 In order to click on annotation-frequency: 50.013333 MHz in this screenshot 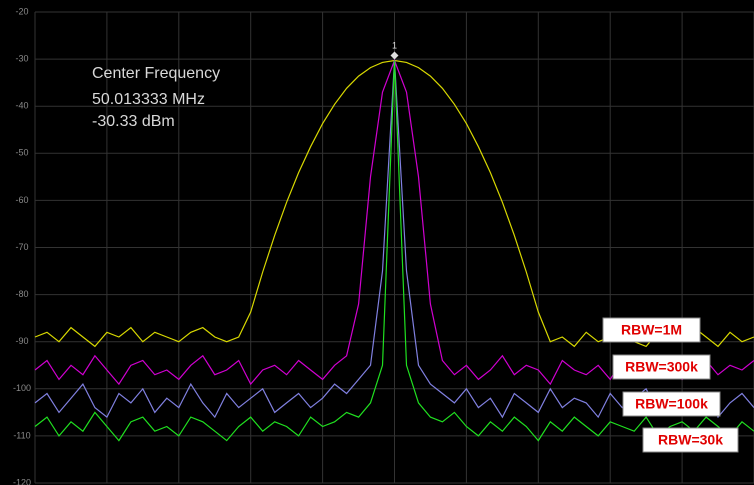, I will do `click(148, 99)`.